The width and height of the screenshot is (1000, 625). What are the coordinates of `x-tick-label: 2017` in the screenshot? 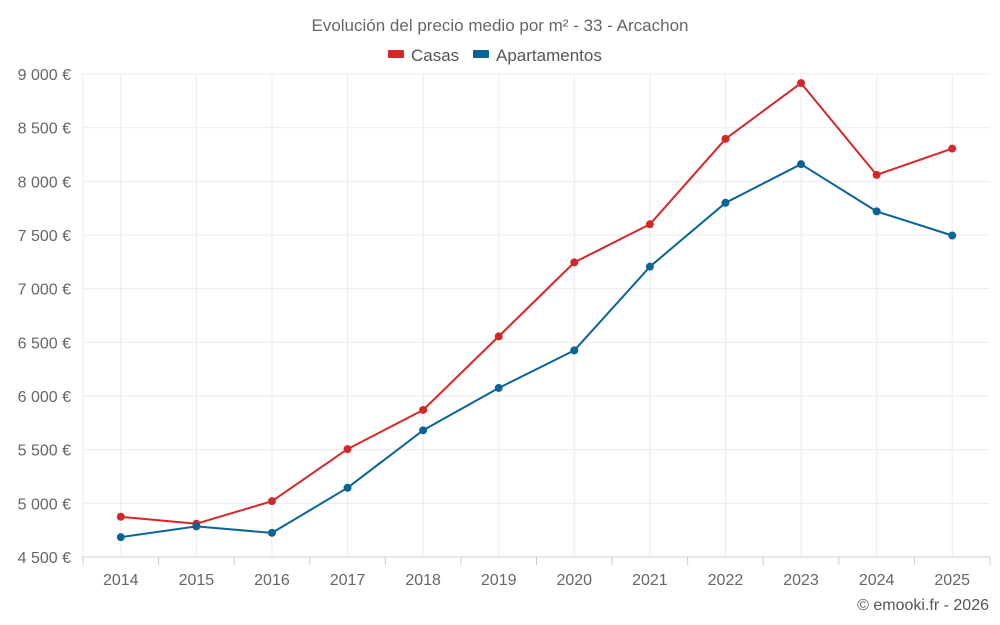 It's located at (348, 580).